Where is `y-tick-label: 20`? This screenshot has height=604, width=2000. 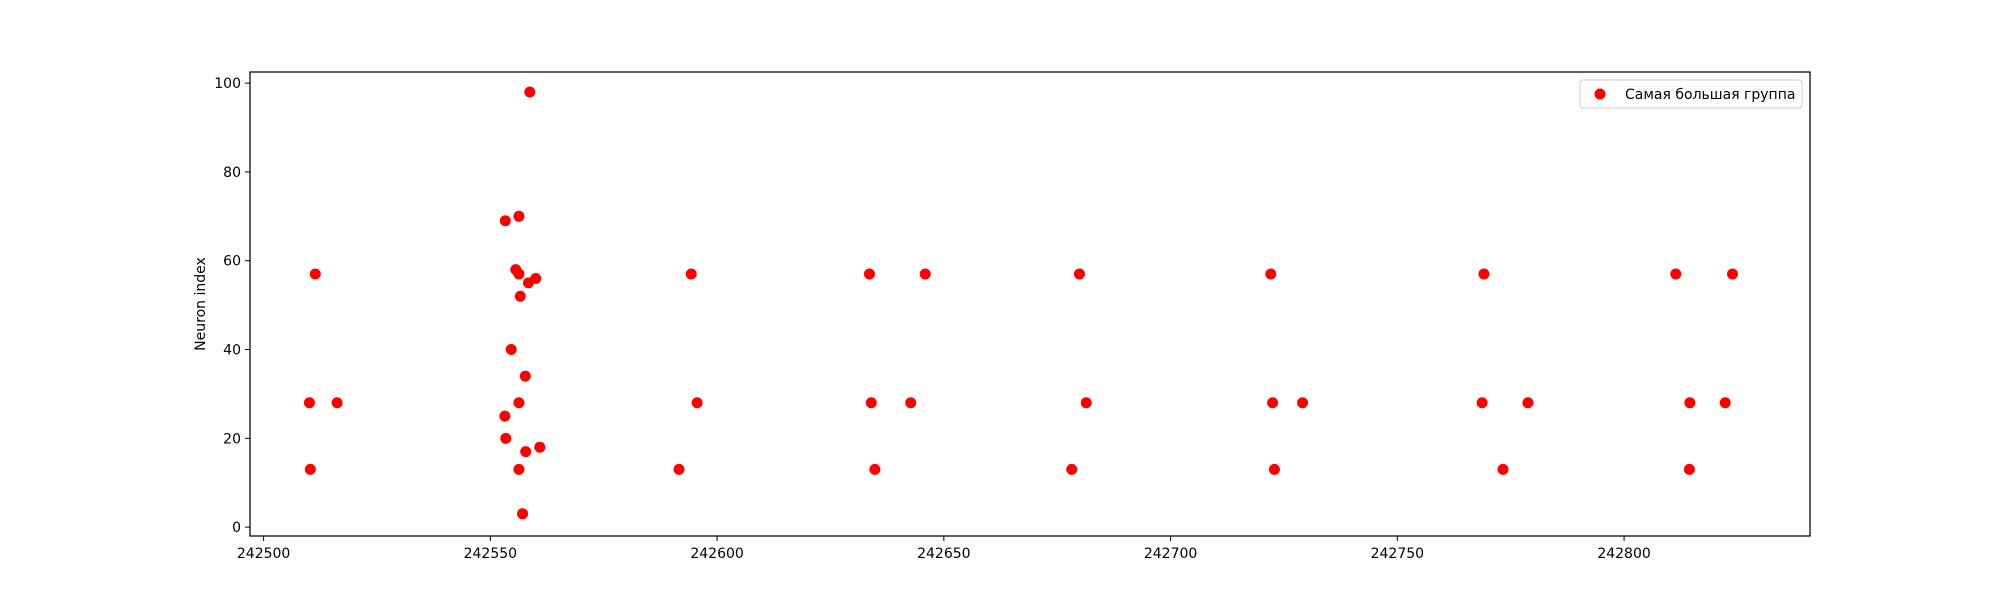 y-tick-label: 20 is located at coordinates (232, 439).